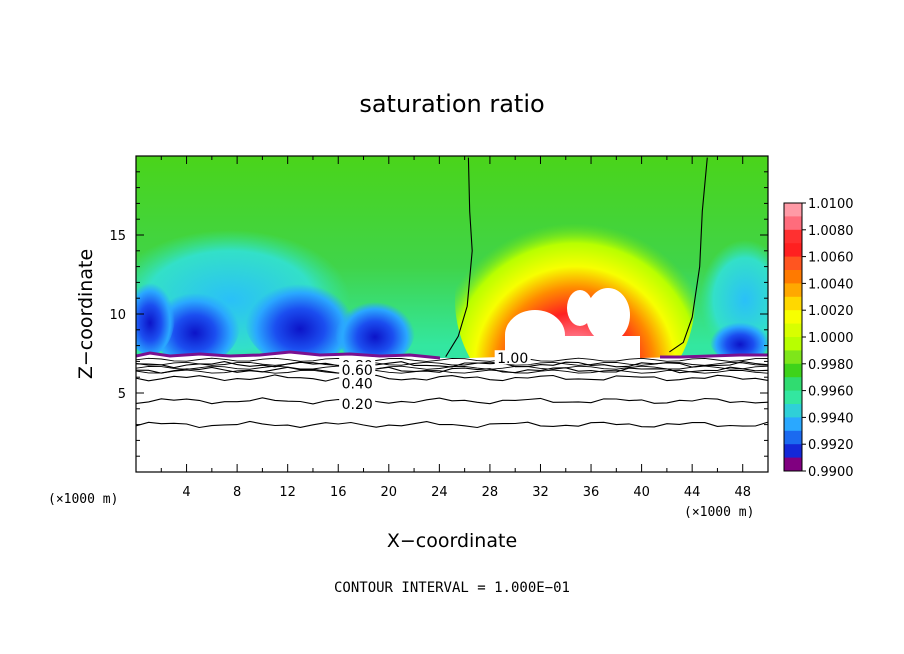 The width and height of the screenshot is (904, 654). I want to click on colorbar-label: 0.9920, so click(831, 445).